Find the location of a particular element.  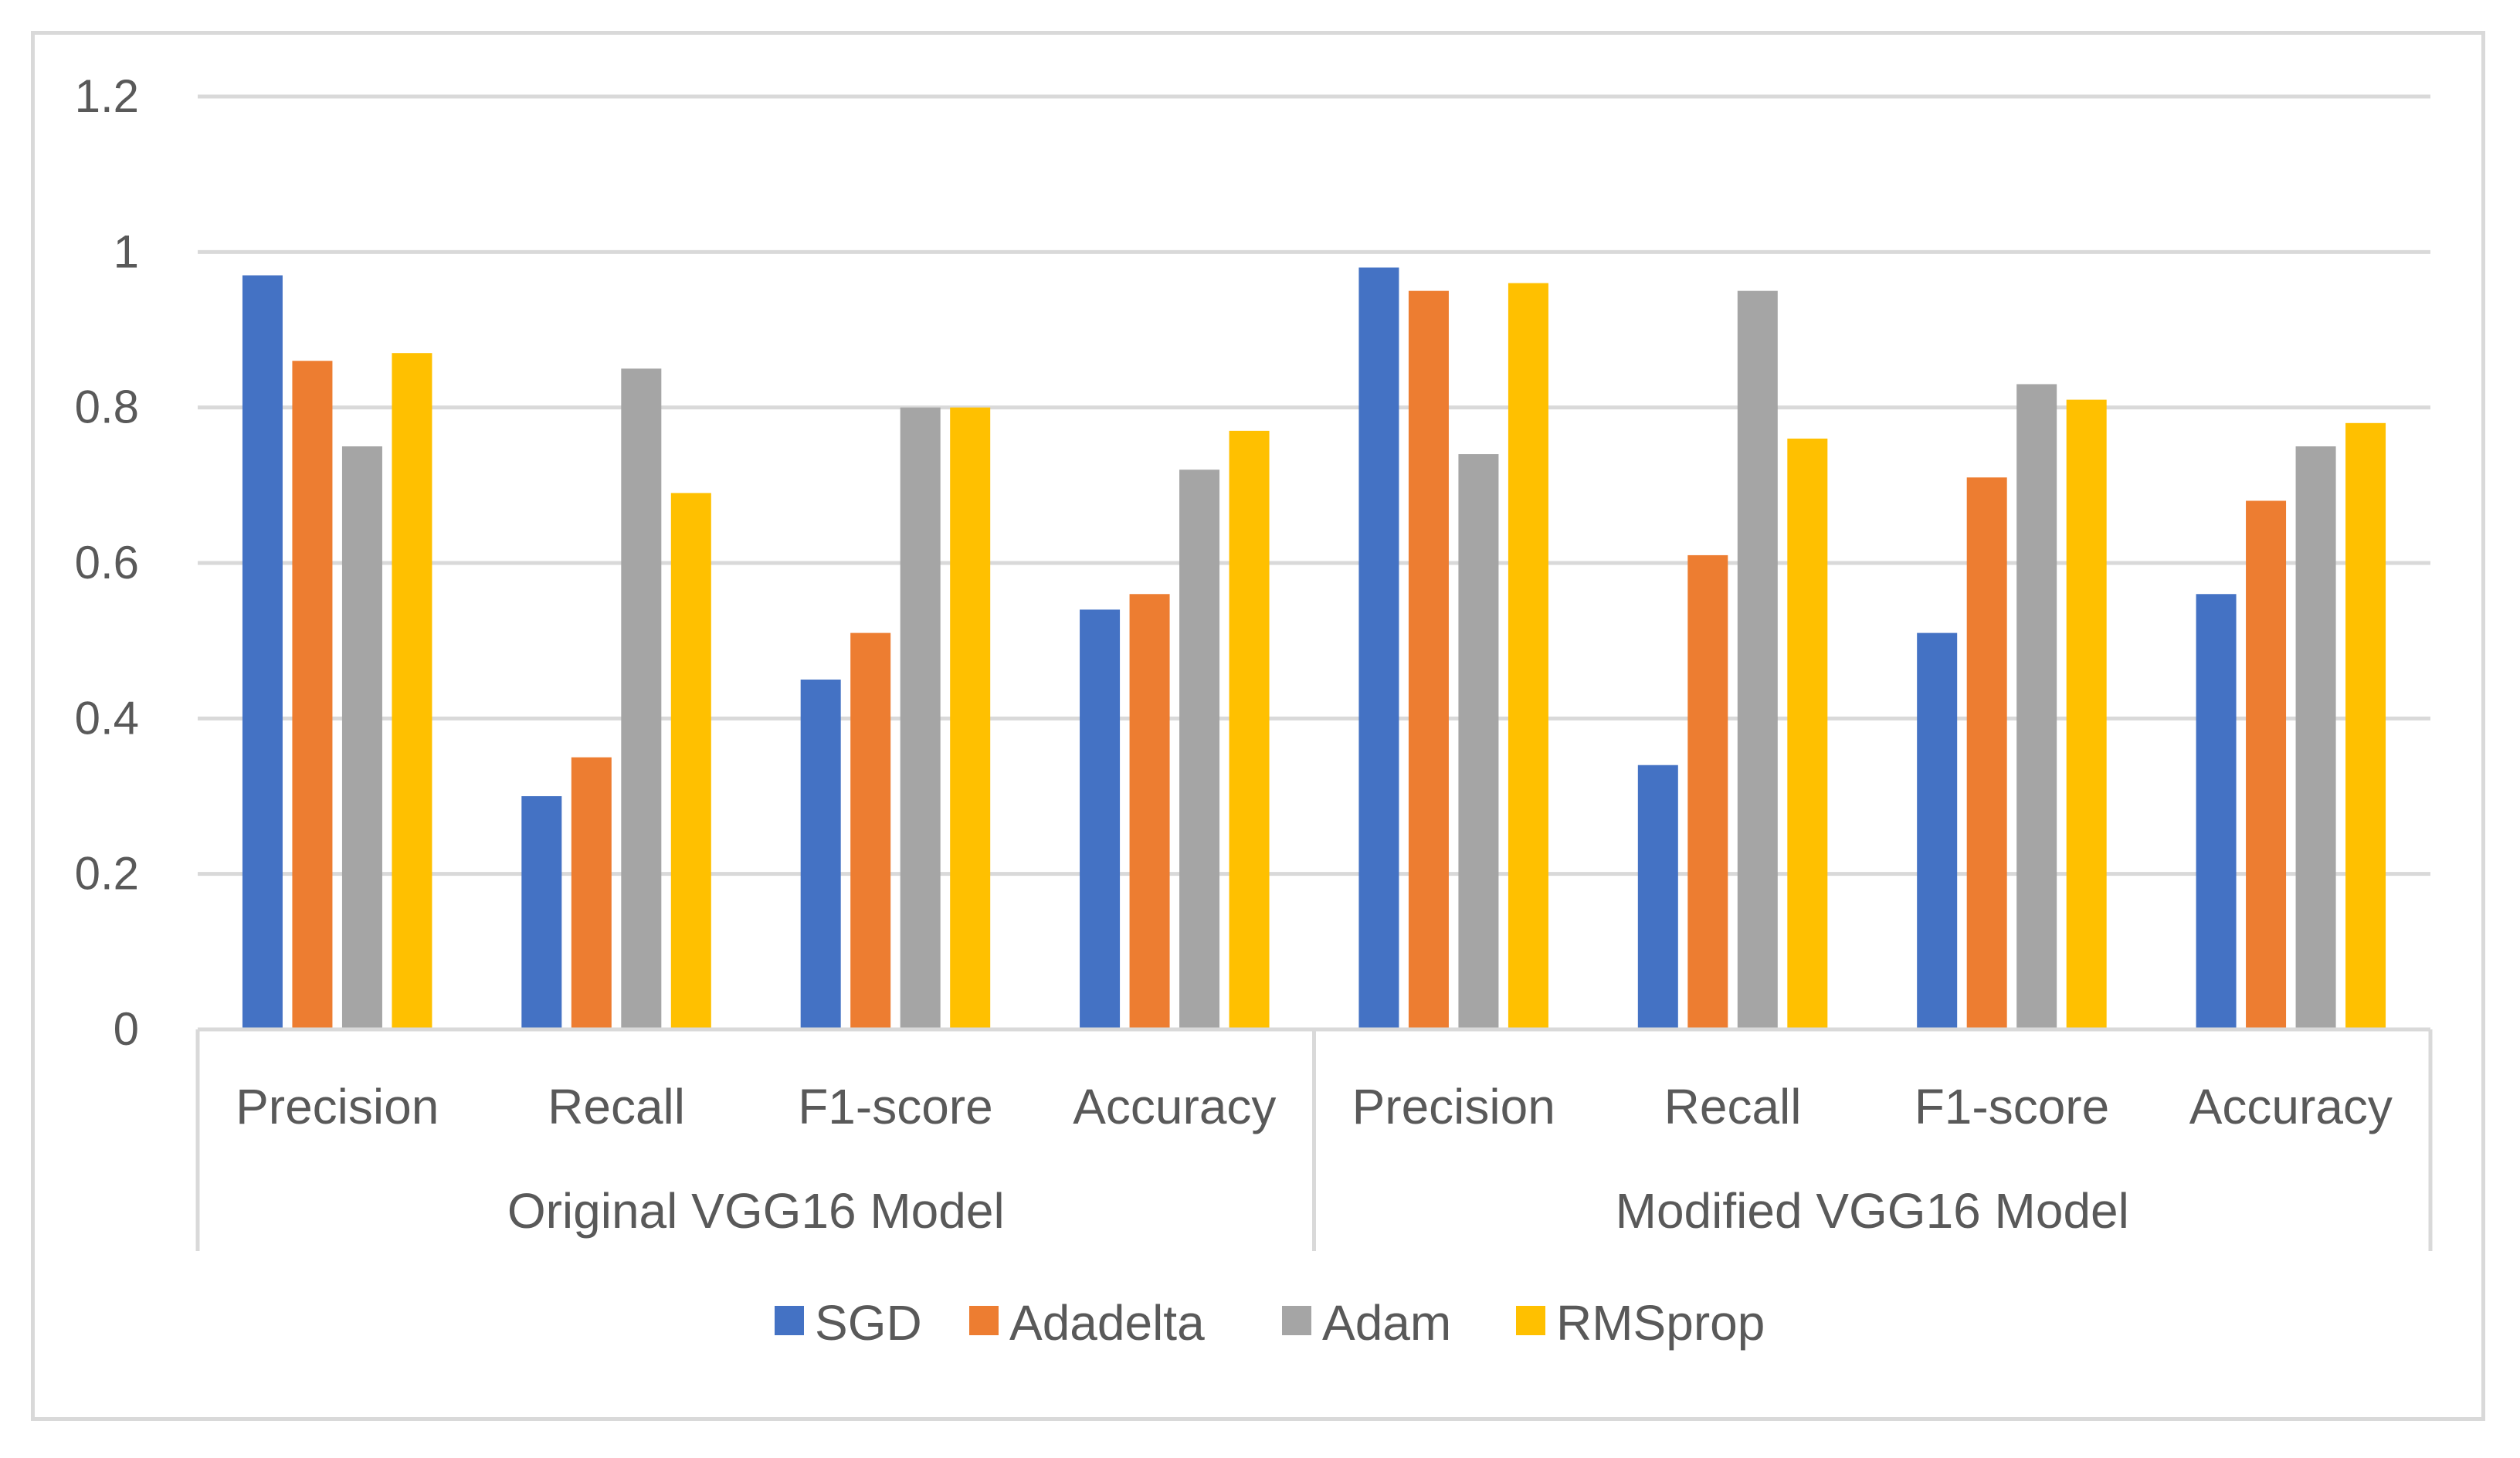

legend-label-adadelta: Adadelta is located at coordinates (1107, 1323).